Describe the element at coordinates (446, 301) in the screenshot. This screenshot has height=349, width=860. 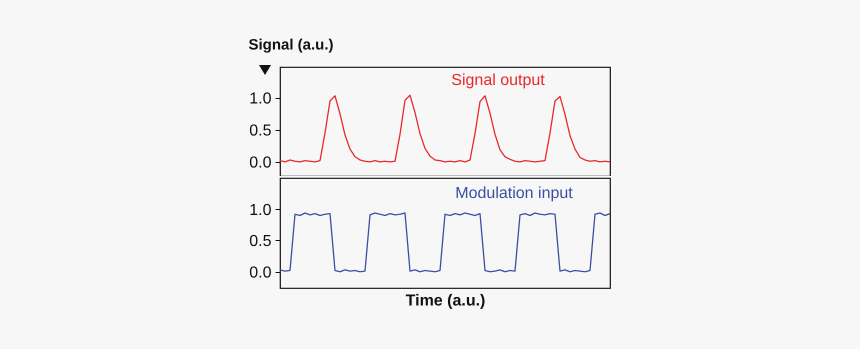
I see `x-axis-title: Time (a.u.)` at that location.